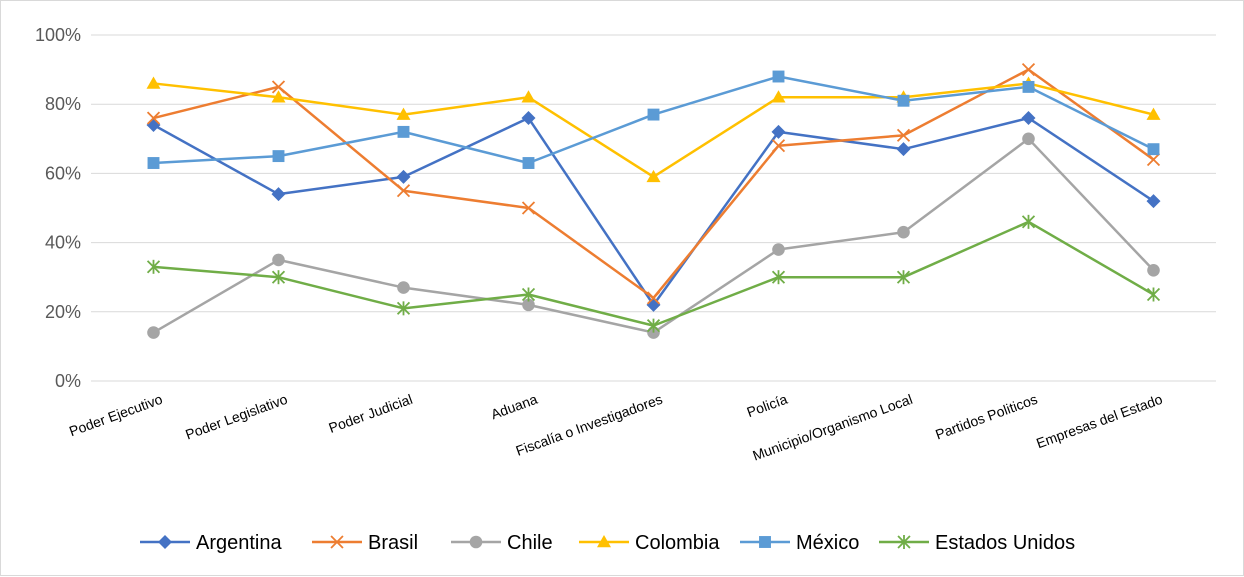  What do you see at coordinates (236, 417) in the screenshot?
I see `x-tick-label: Poder Legislativo` at bounding box center [236, 417].